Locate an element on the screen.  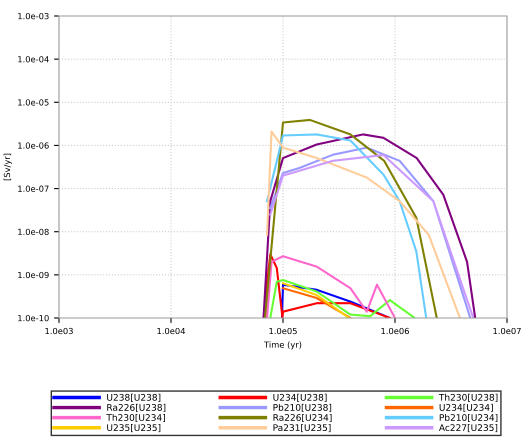
legend-label: Th230[U238] is located at coordinates (468, 398).